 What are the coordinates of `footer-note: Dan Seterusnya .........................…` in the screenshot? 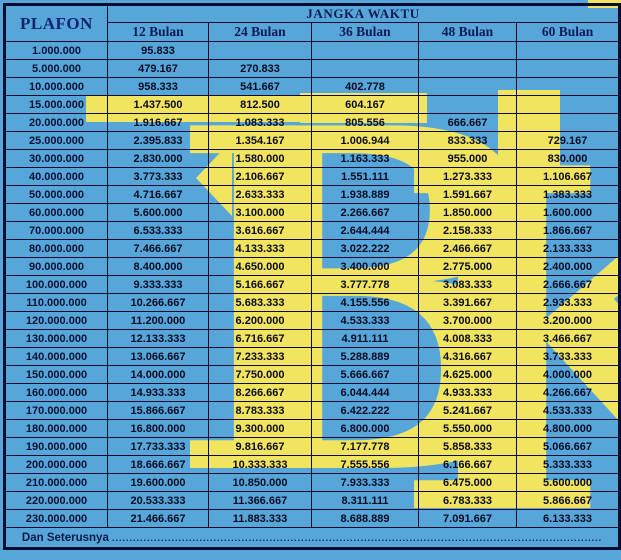 It's located at (312, 538).